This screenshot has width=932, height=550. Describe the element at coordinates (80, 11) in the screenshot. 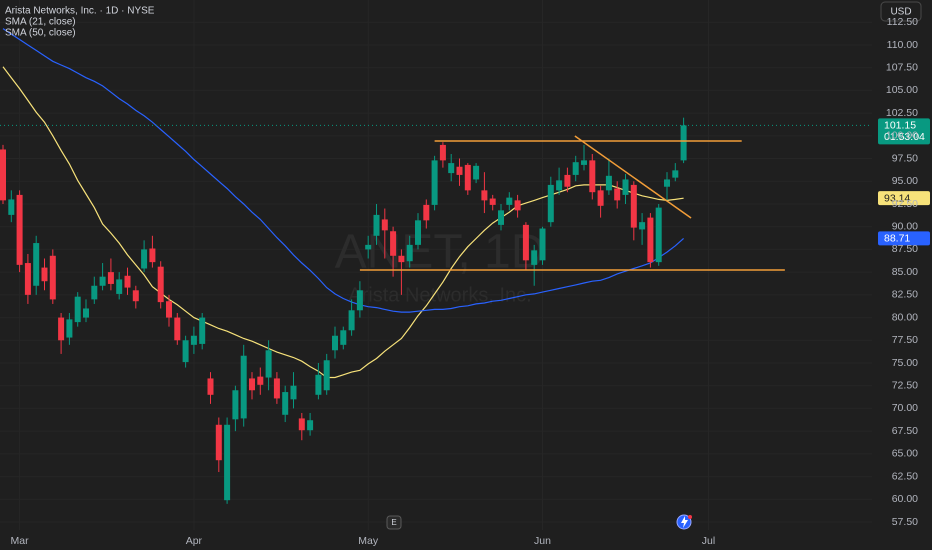

I see `chart-title: Arista Networks, Inc. · 1D · NYSE` at that location.